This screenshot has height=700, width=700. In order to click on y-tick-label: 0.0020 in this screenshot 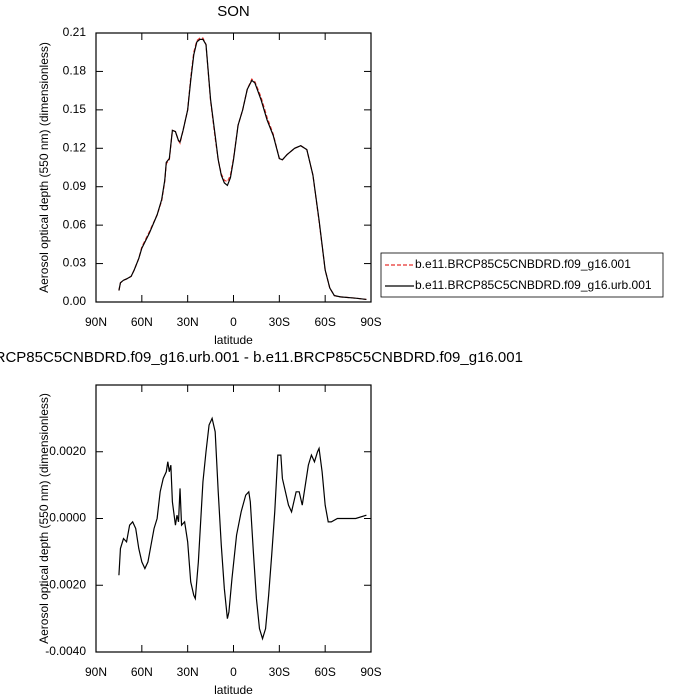, I will do `click(67, 451)`.